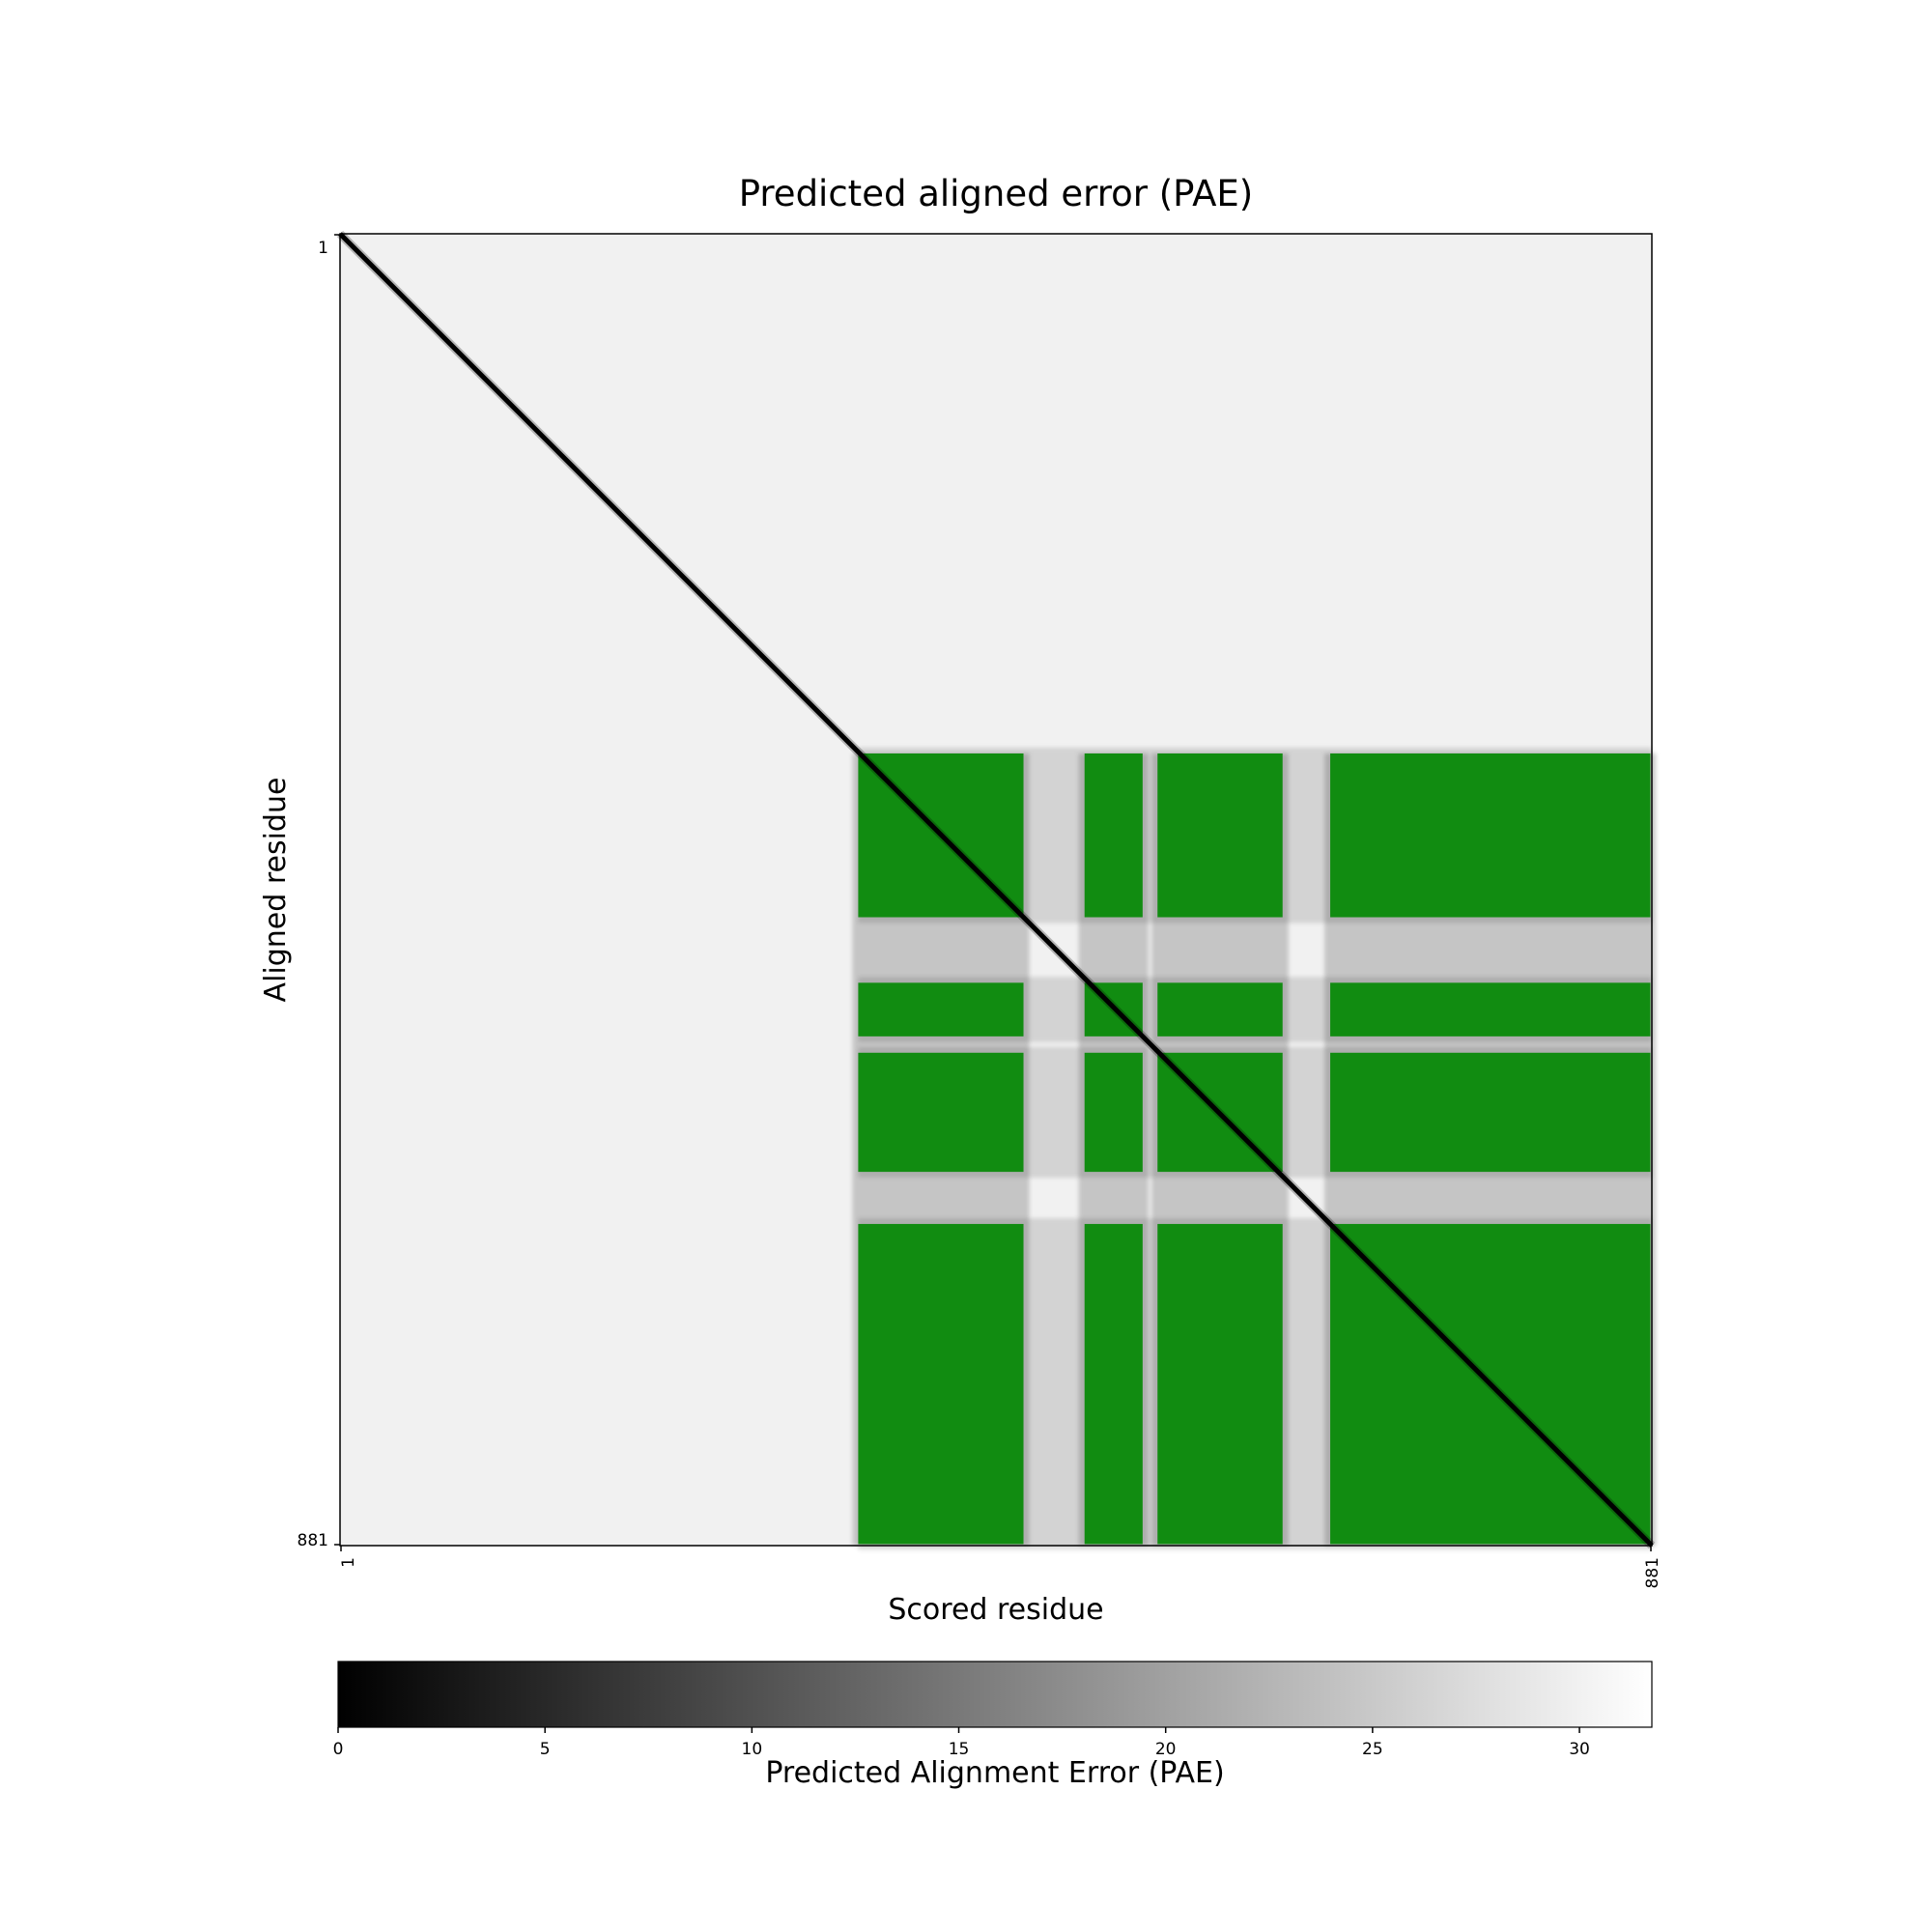 Image resolution: width=1932 pixels, height=1932 pixels. I want to click on y-axis-label: Aligned residue, so click(276, 890).